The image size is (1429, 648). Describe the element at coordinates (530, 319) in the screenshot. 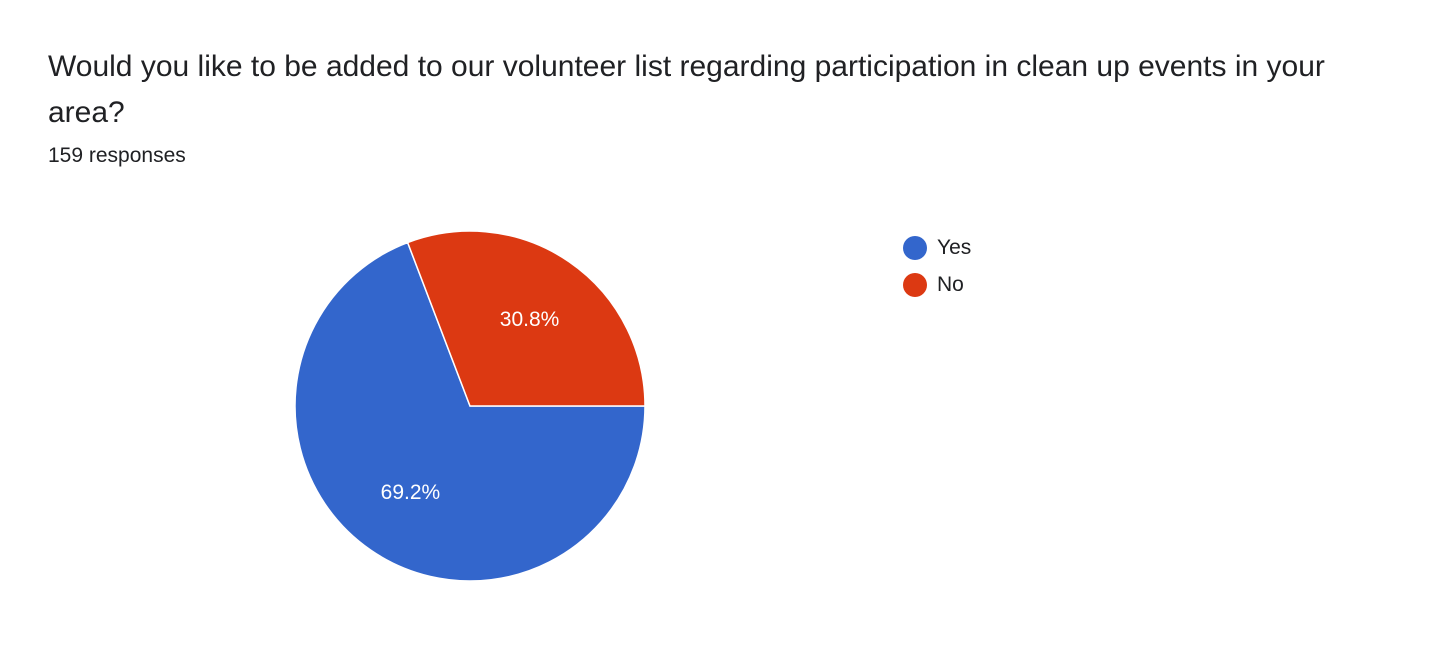

I see `pie-label-no: 30.8%` at that location.